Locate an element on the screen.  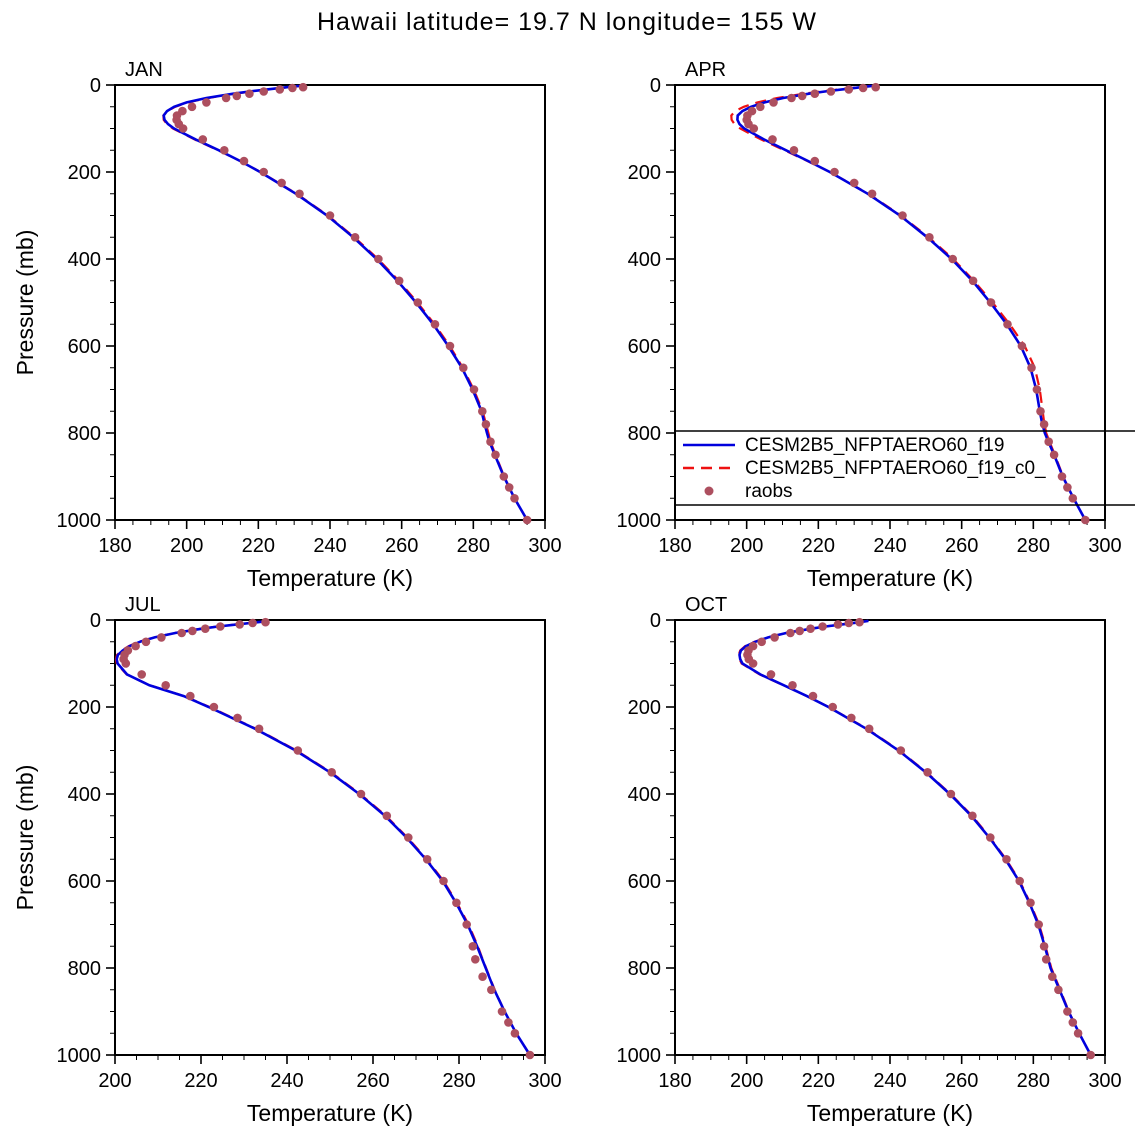
figure-title: Hawaii latitude= 19.7 N longitude= 155 W is located at coordinates (567, 22).